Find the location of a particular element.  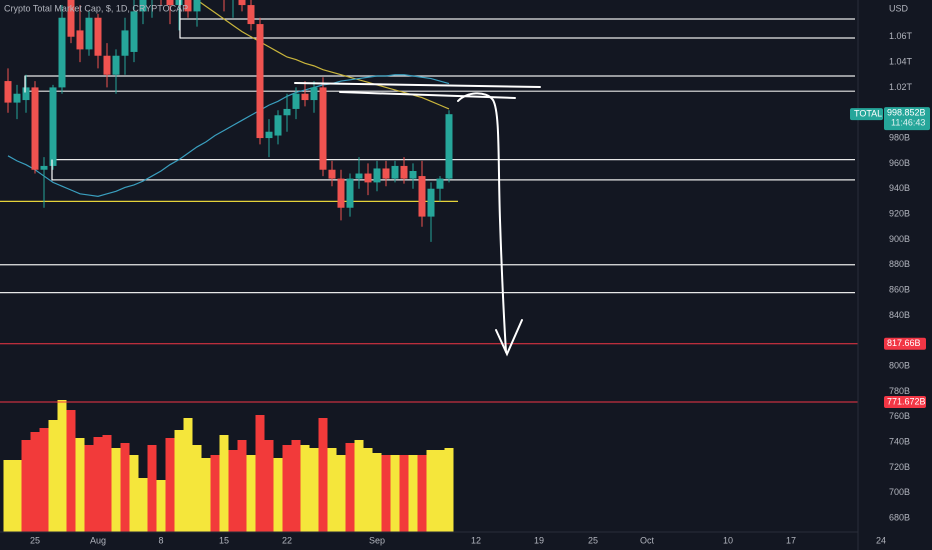

y-tick-label: 680B is located at coordinates (899, 517).